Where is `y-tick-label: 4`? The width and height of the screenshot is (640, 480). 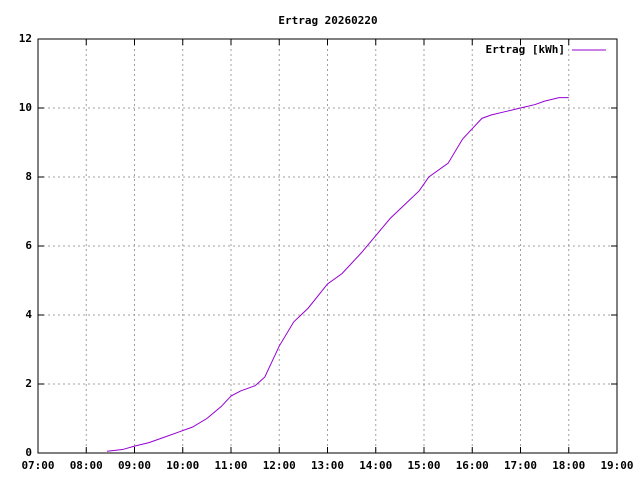
y-tick-label: 4 is located at coordinates (28, 314).